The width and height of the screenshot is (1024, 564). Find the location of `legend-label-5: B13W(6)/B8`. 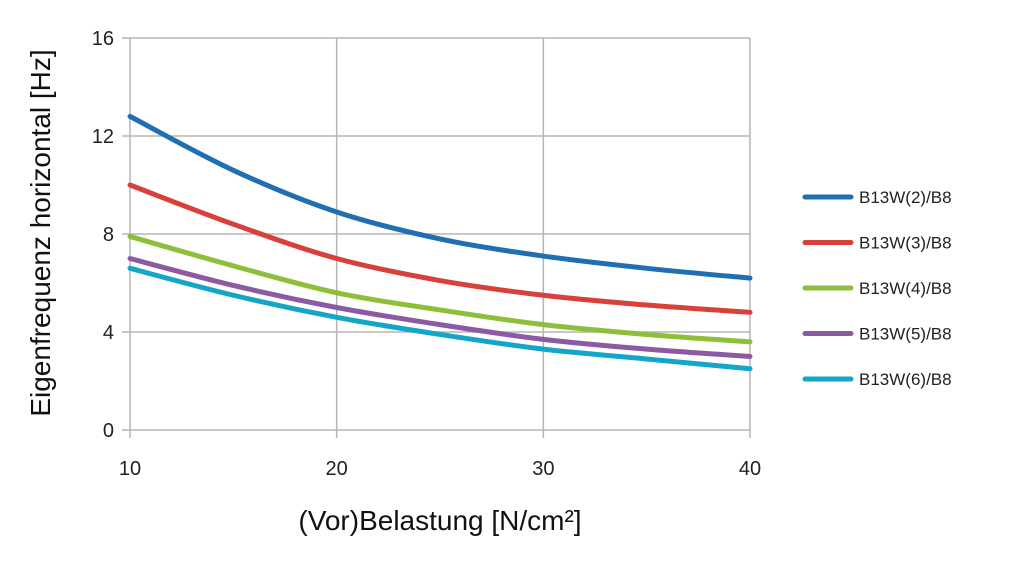

legend-label-5: B13W(6)/B8 is located at coordinates (905, 379).